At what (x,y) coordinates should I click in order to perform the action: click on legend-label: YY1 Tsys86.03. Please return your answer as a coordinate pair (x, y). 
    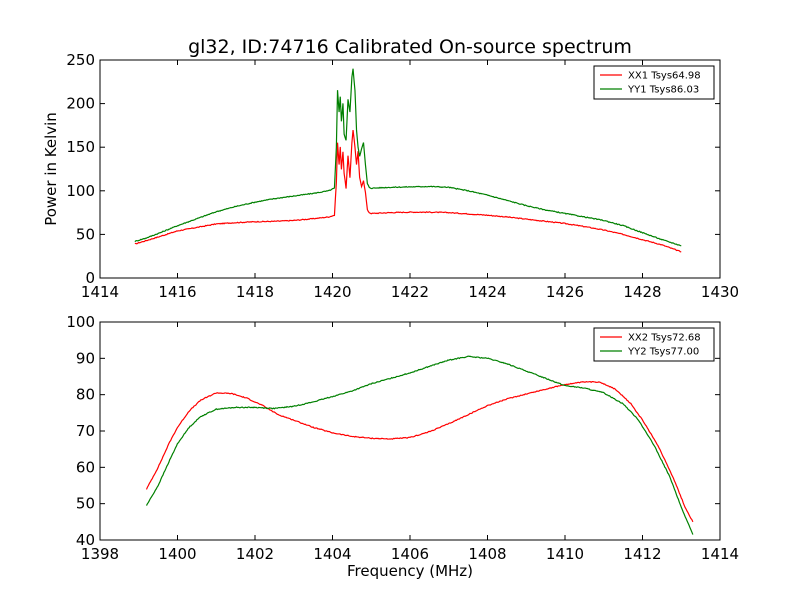
    Looking at the image, I should click on (663, 90).